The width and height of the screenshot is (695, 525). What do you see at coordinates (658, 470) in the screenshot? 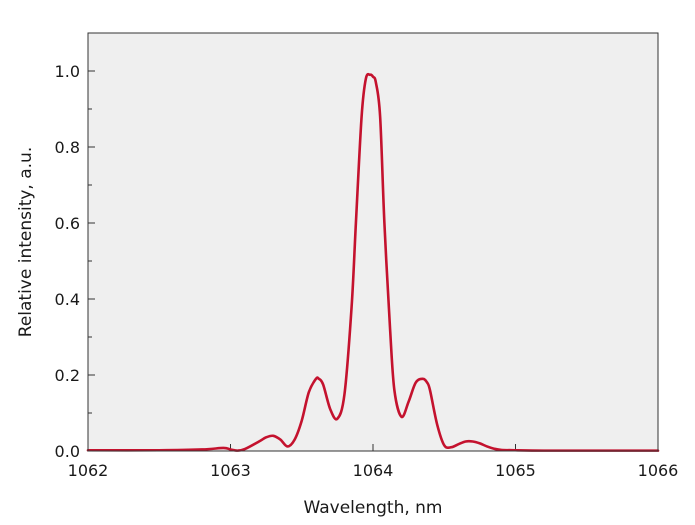
I see `x-tick-label: 1066` at bounding box center [658, 470].